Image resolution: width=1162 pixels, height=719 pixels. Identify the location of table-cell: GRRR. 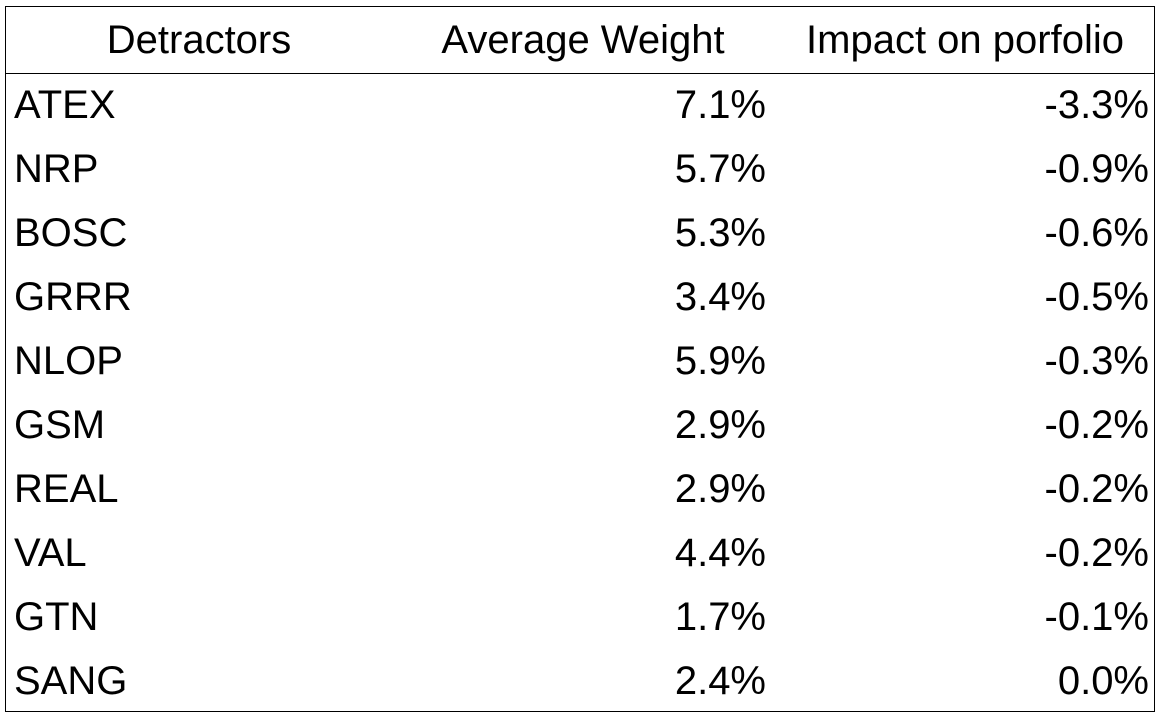
(73, 296).